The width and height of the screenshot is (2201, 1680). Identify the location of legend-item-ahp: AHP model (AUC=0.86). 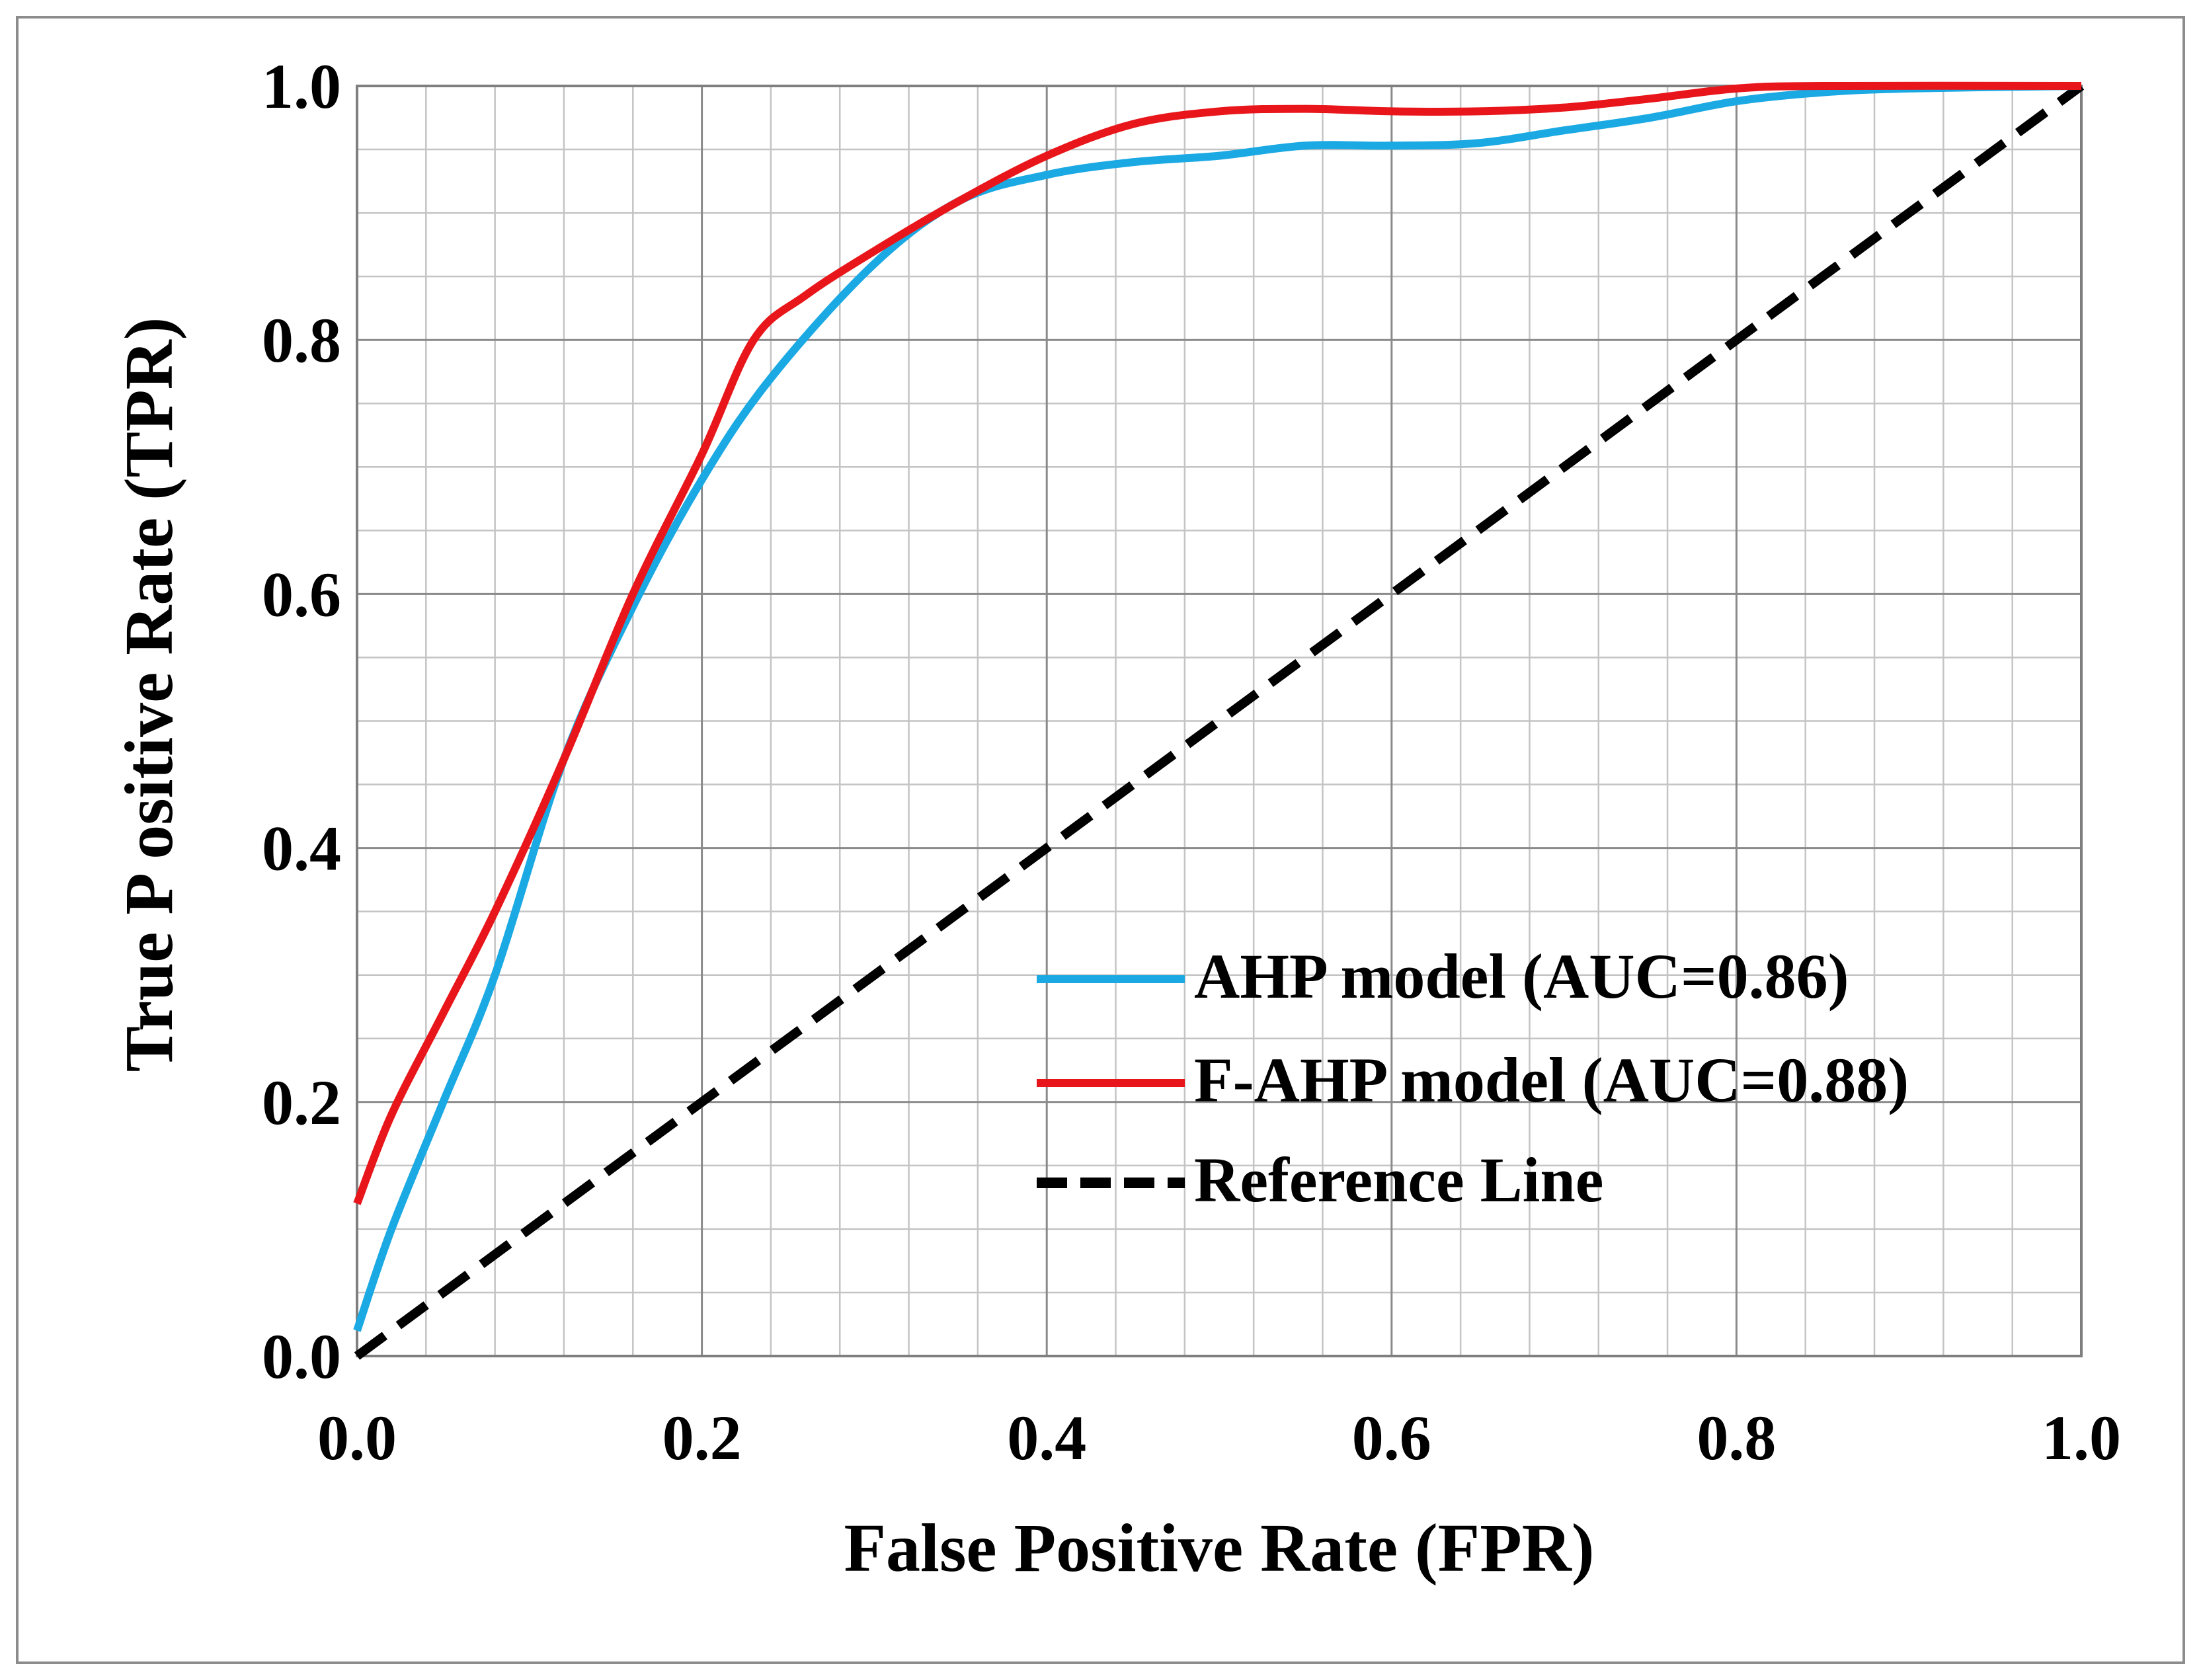
(1443, 976).